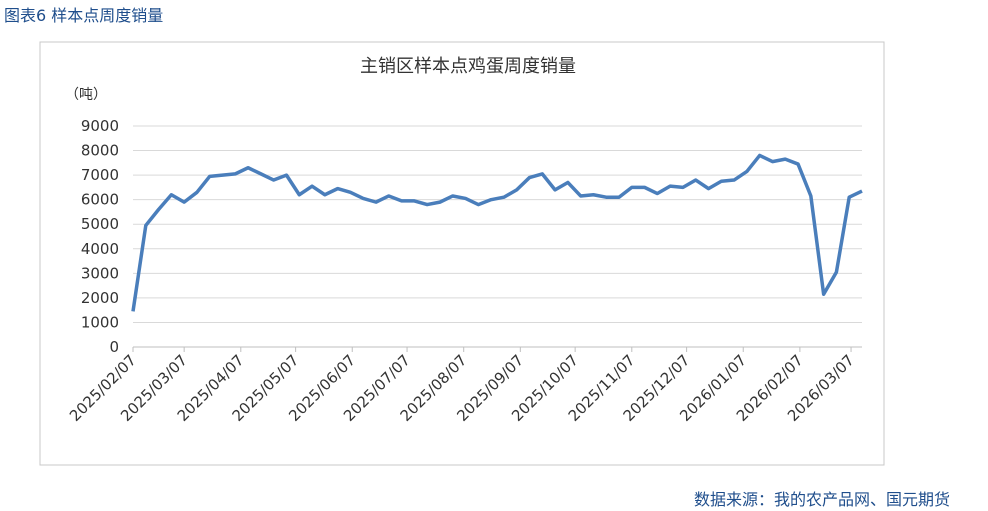  Describe the element at coordinates (84, 15) in the screenshot. I see `header: 图表6 样本点周度销量` at that location.